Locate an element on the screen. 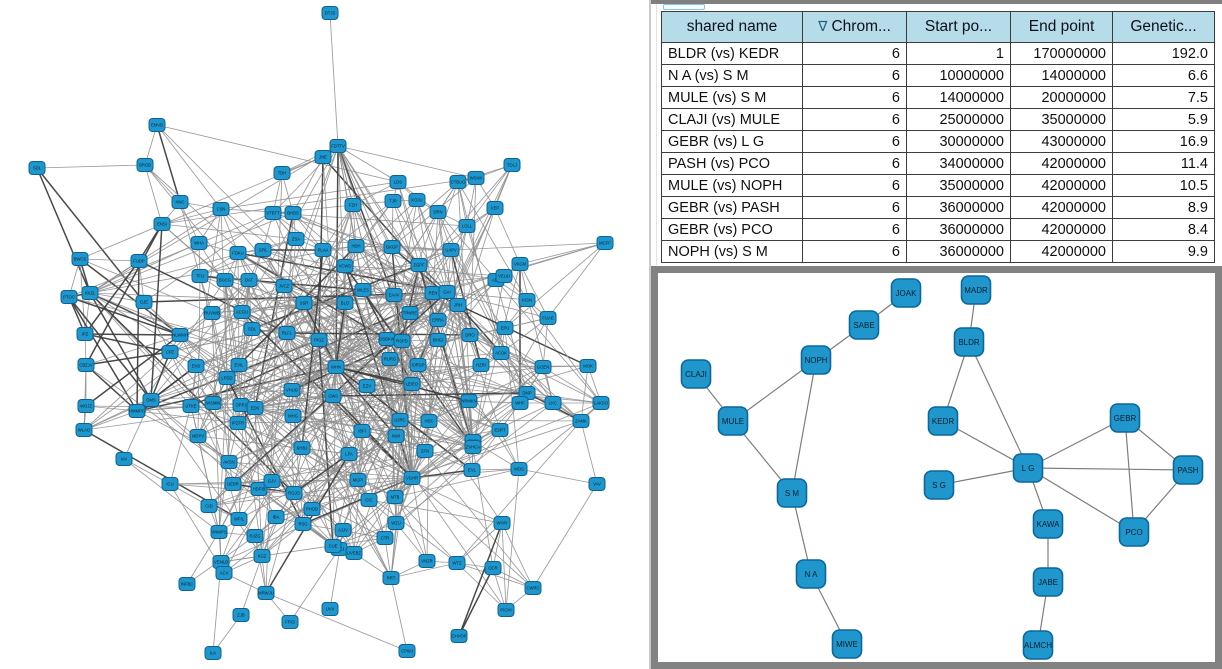 Image resolution: width=1222 pixels, height=669 pixels. table-cell: 14000000 is located at coordinates (1061, 75).